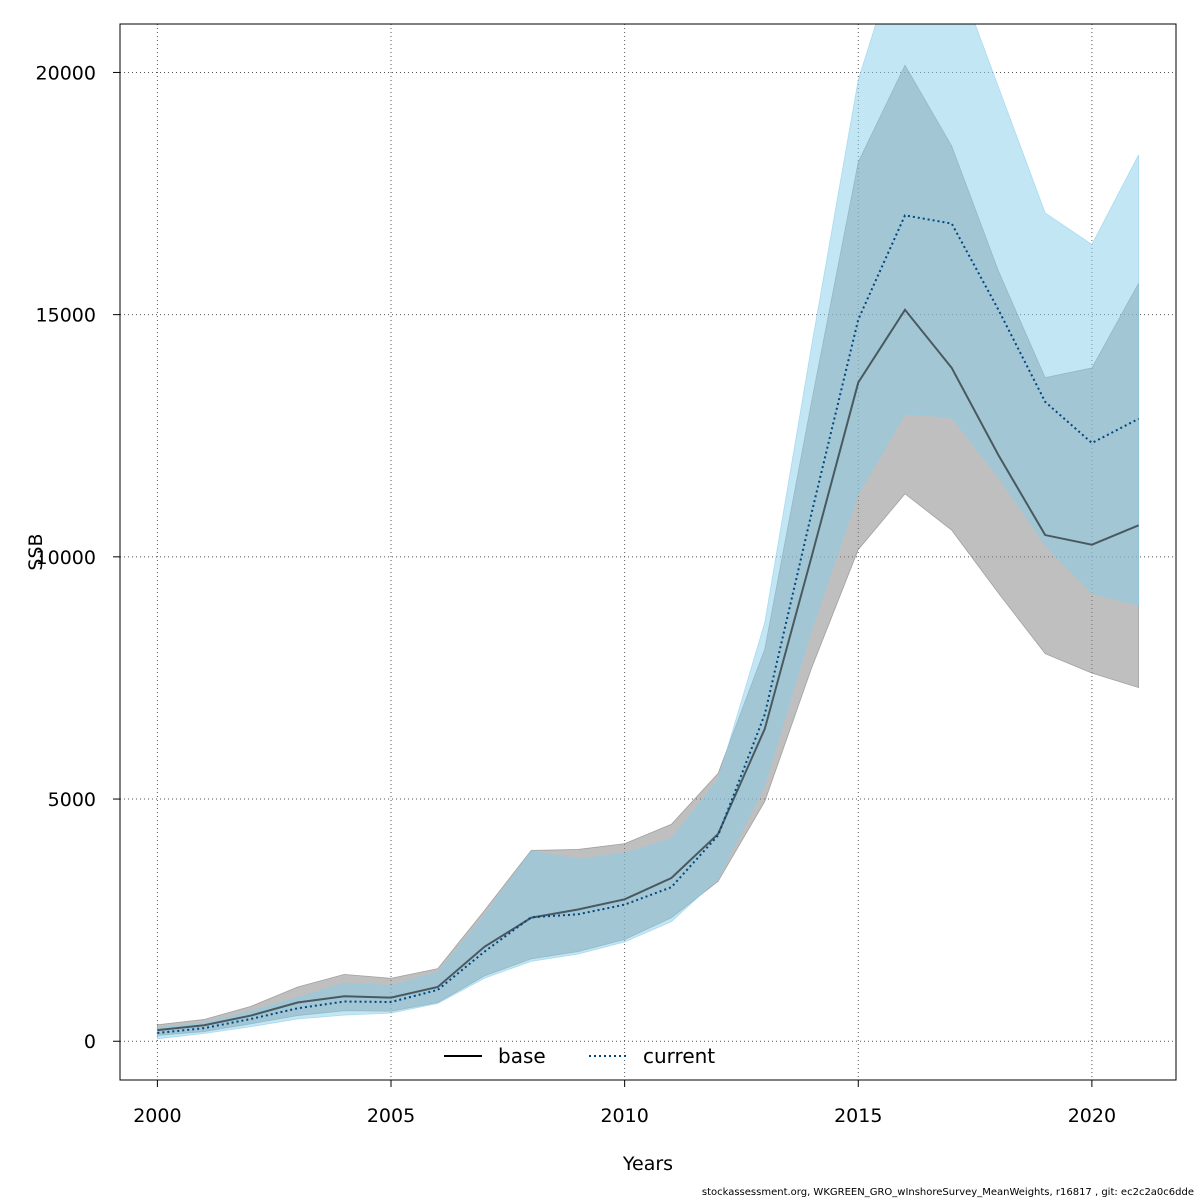  I want to click on y-tick-label: 0, so click(90, 1042).